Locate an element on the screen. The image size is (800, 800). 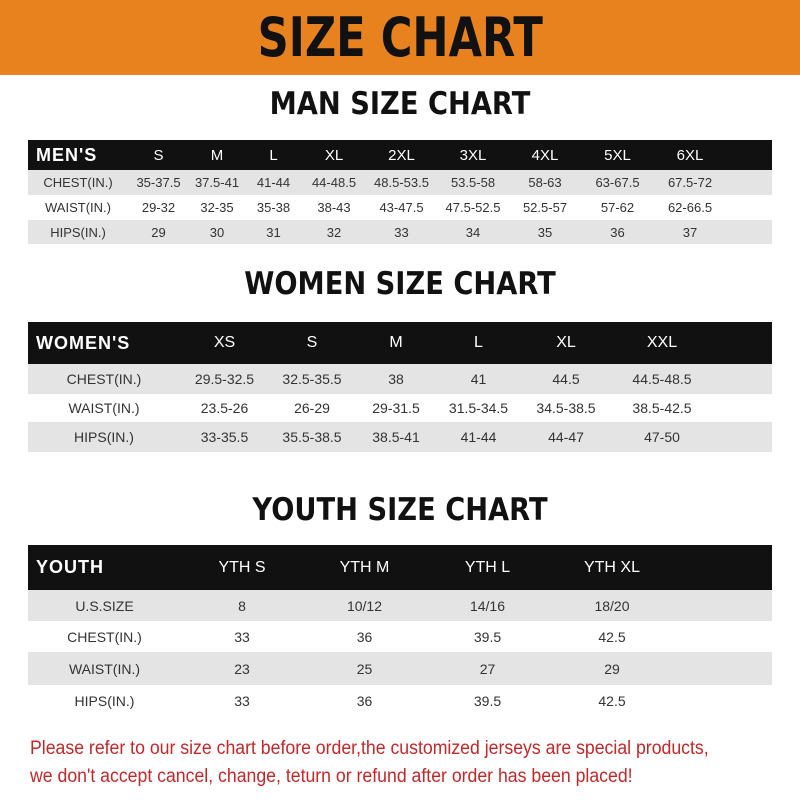
banner-title: SIZE CHART is located at coordinates (400, 37).